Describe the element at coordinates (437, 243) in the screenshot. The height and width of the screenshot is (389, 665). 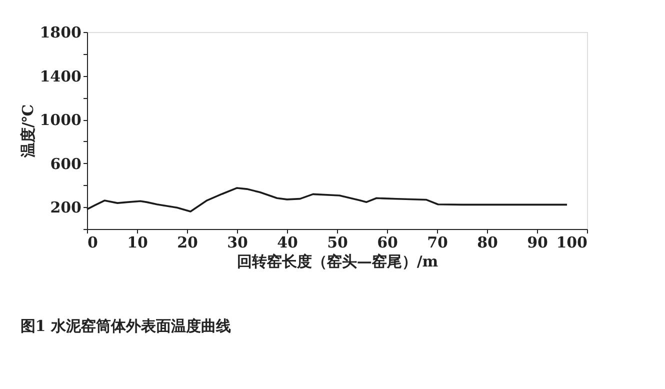
I see `x-tick-label: 70` at that location.